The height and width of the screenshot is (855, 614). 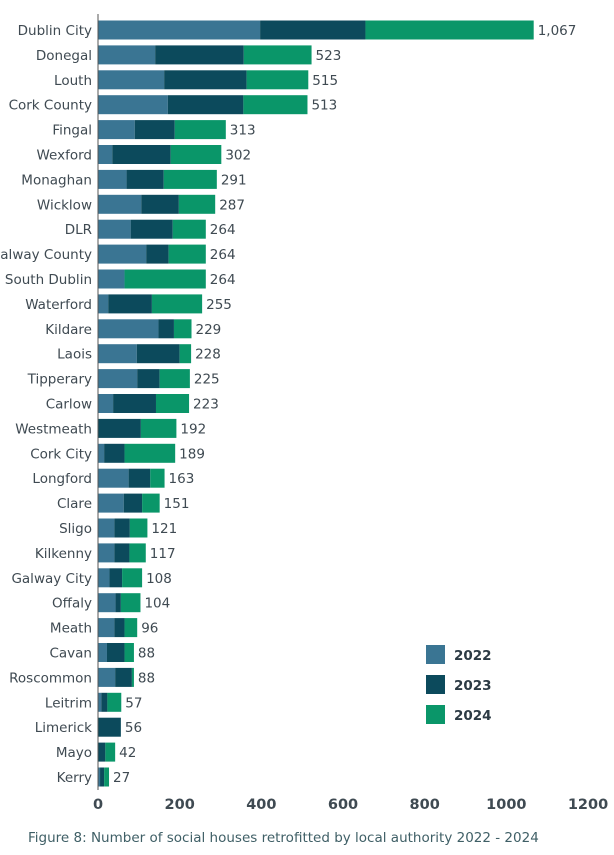 I want to click on category-label: Carlow, so click(x=69, y=405).